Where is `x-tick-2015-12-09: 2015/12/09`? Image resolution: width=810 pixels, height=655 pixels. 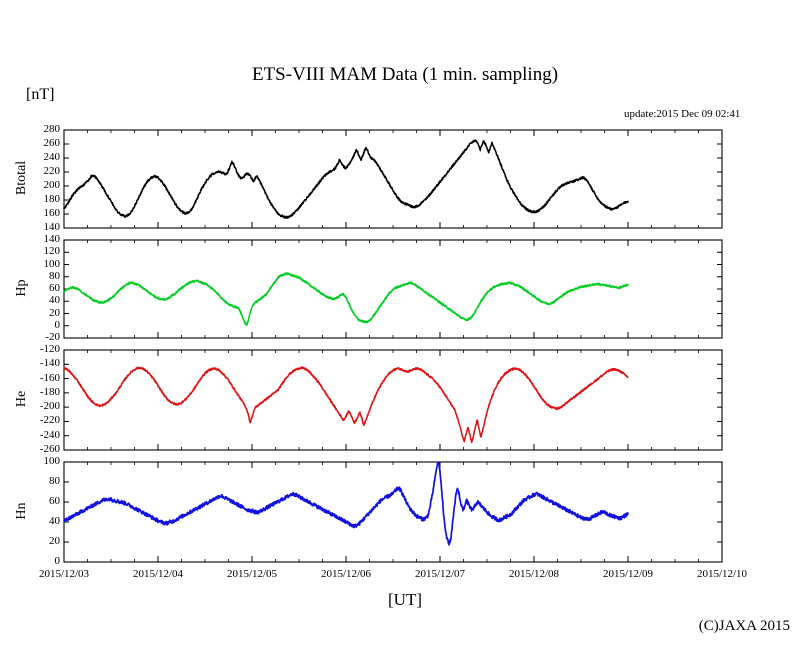 x-tick-2015-12-09: 2015/12/09 is located at coordinates (628, 574).